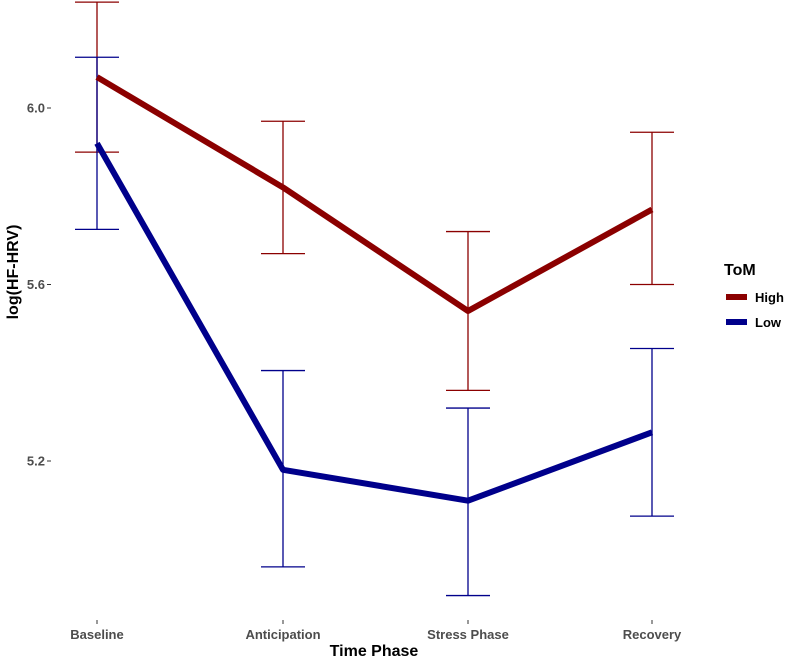 The width and height of the screenshot is (789, 660). I want to click on y-tick-label: 6.0, so click(36, 108).